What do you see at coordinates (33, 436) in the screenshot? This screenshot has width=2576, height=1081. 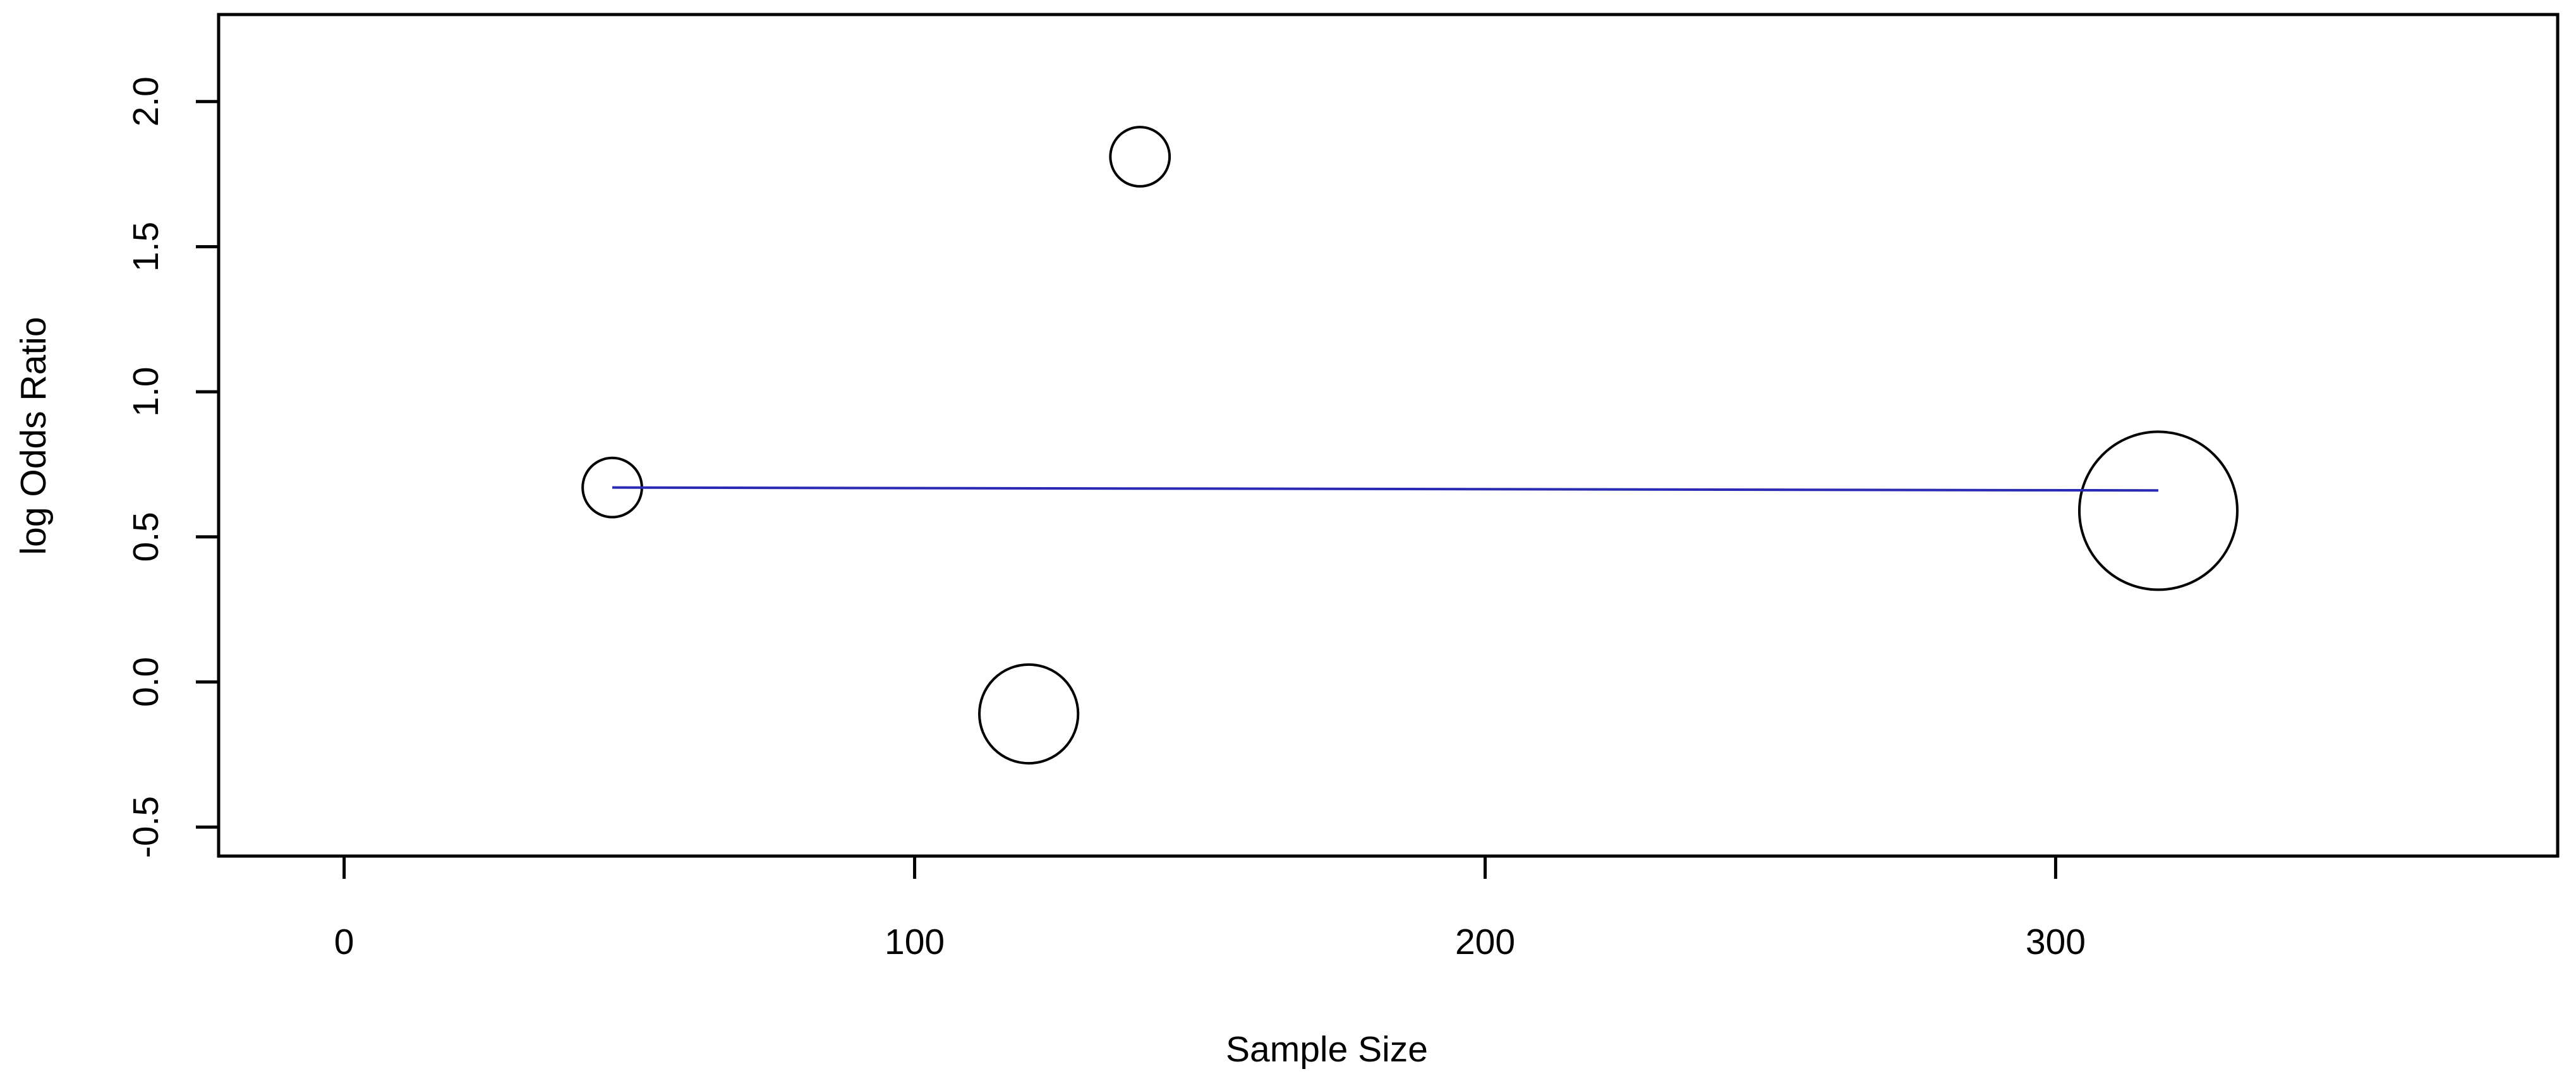 I see `y-axis-label: log Odds Ratio` at bounding box center [33, 436].